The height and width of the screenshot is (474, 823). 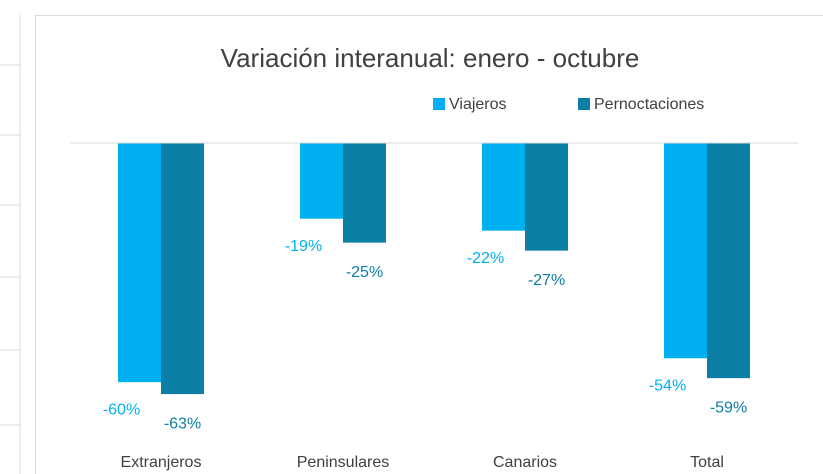 I want to click on chart-title: Variación interanual: enero - octubre, so click(x=430, y=58).